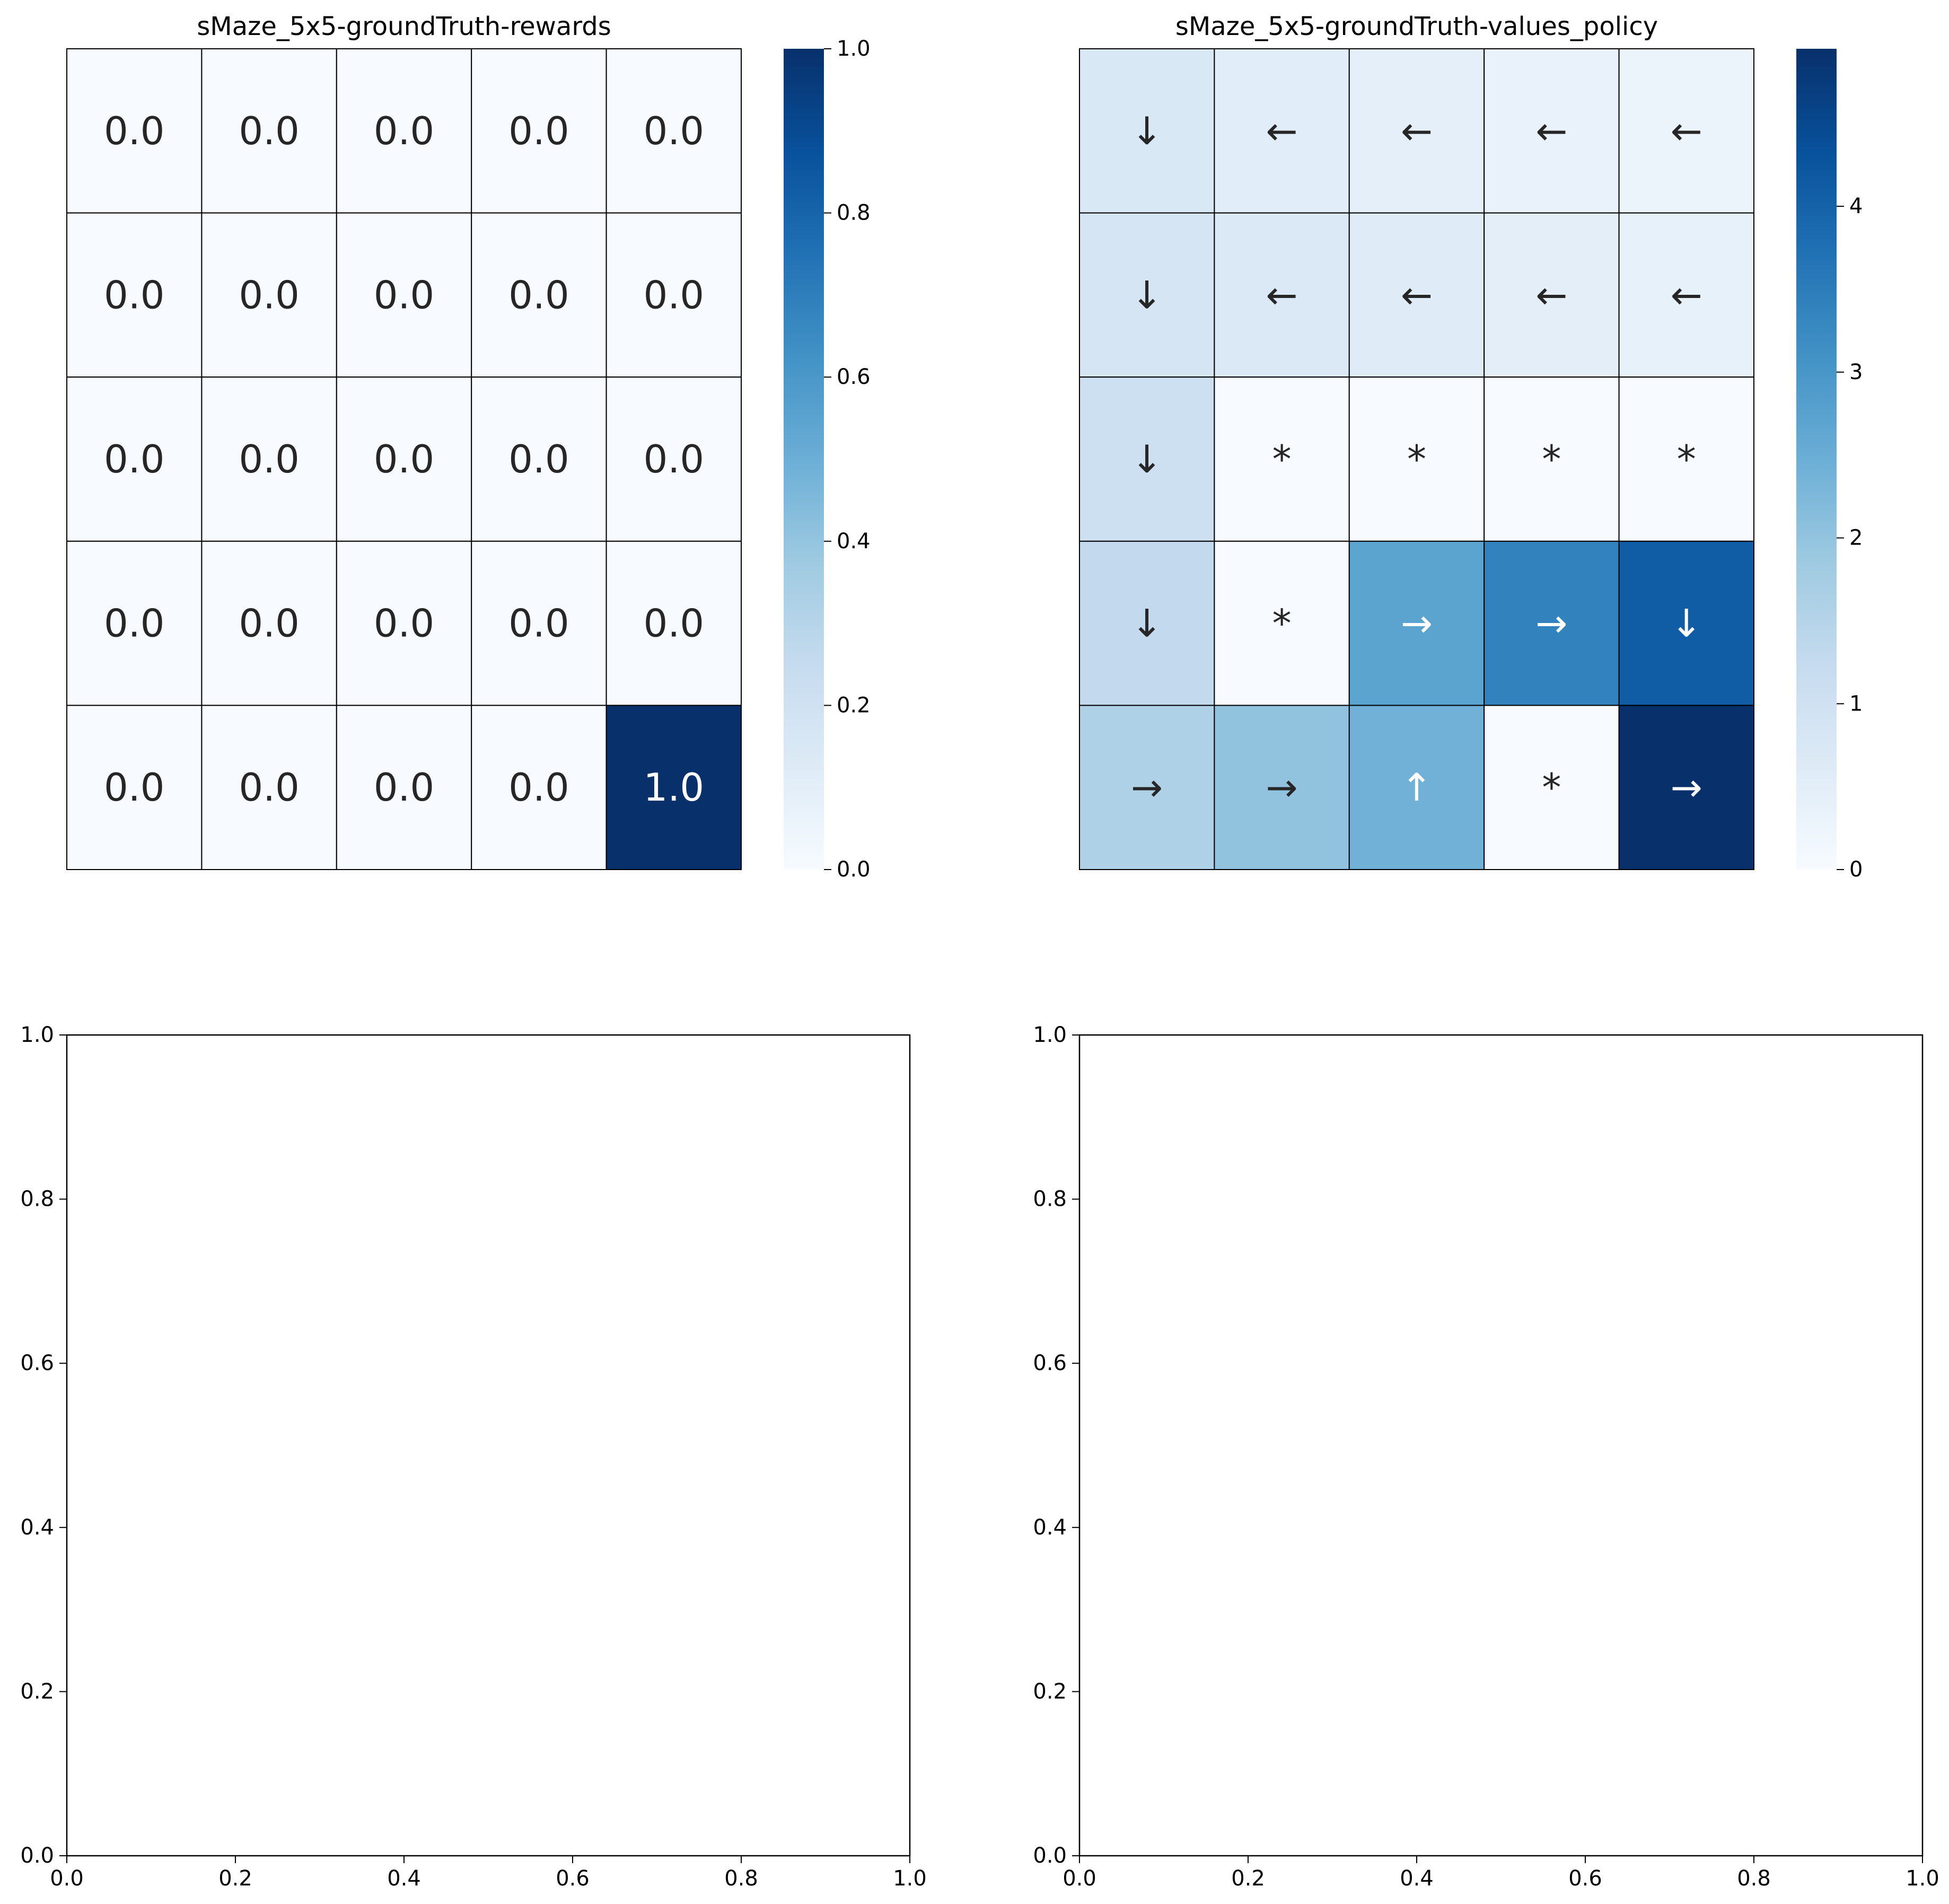  I want to click on colorbar, so click(804, 459).